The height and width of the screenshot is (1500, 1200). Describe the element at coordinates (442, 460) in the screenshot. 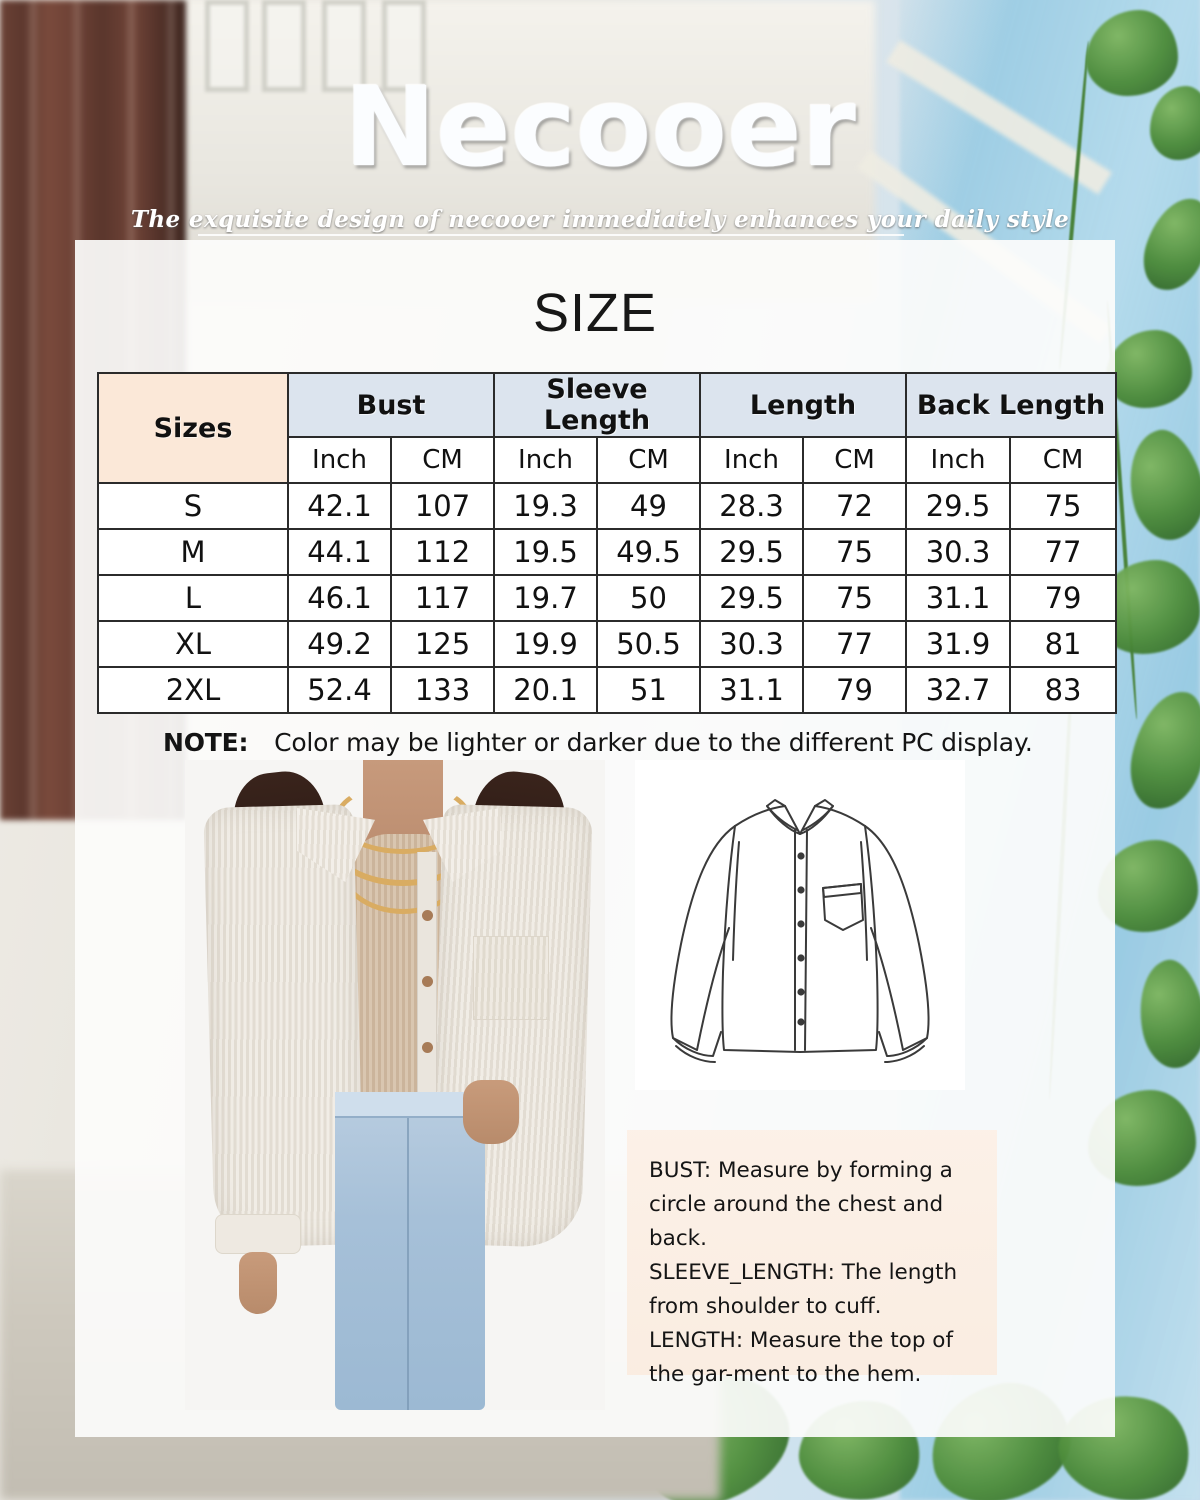

I see `header-unit-bust-cm: CM` at that location.